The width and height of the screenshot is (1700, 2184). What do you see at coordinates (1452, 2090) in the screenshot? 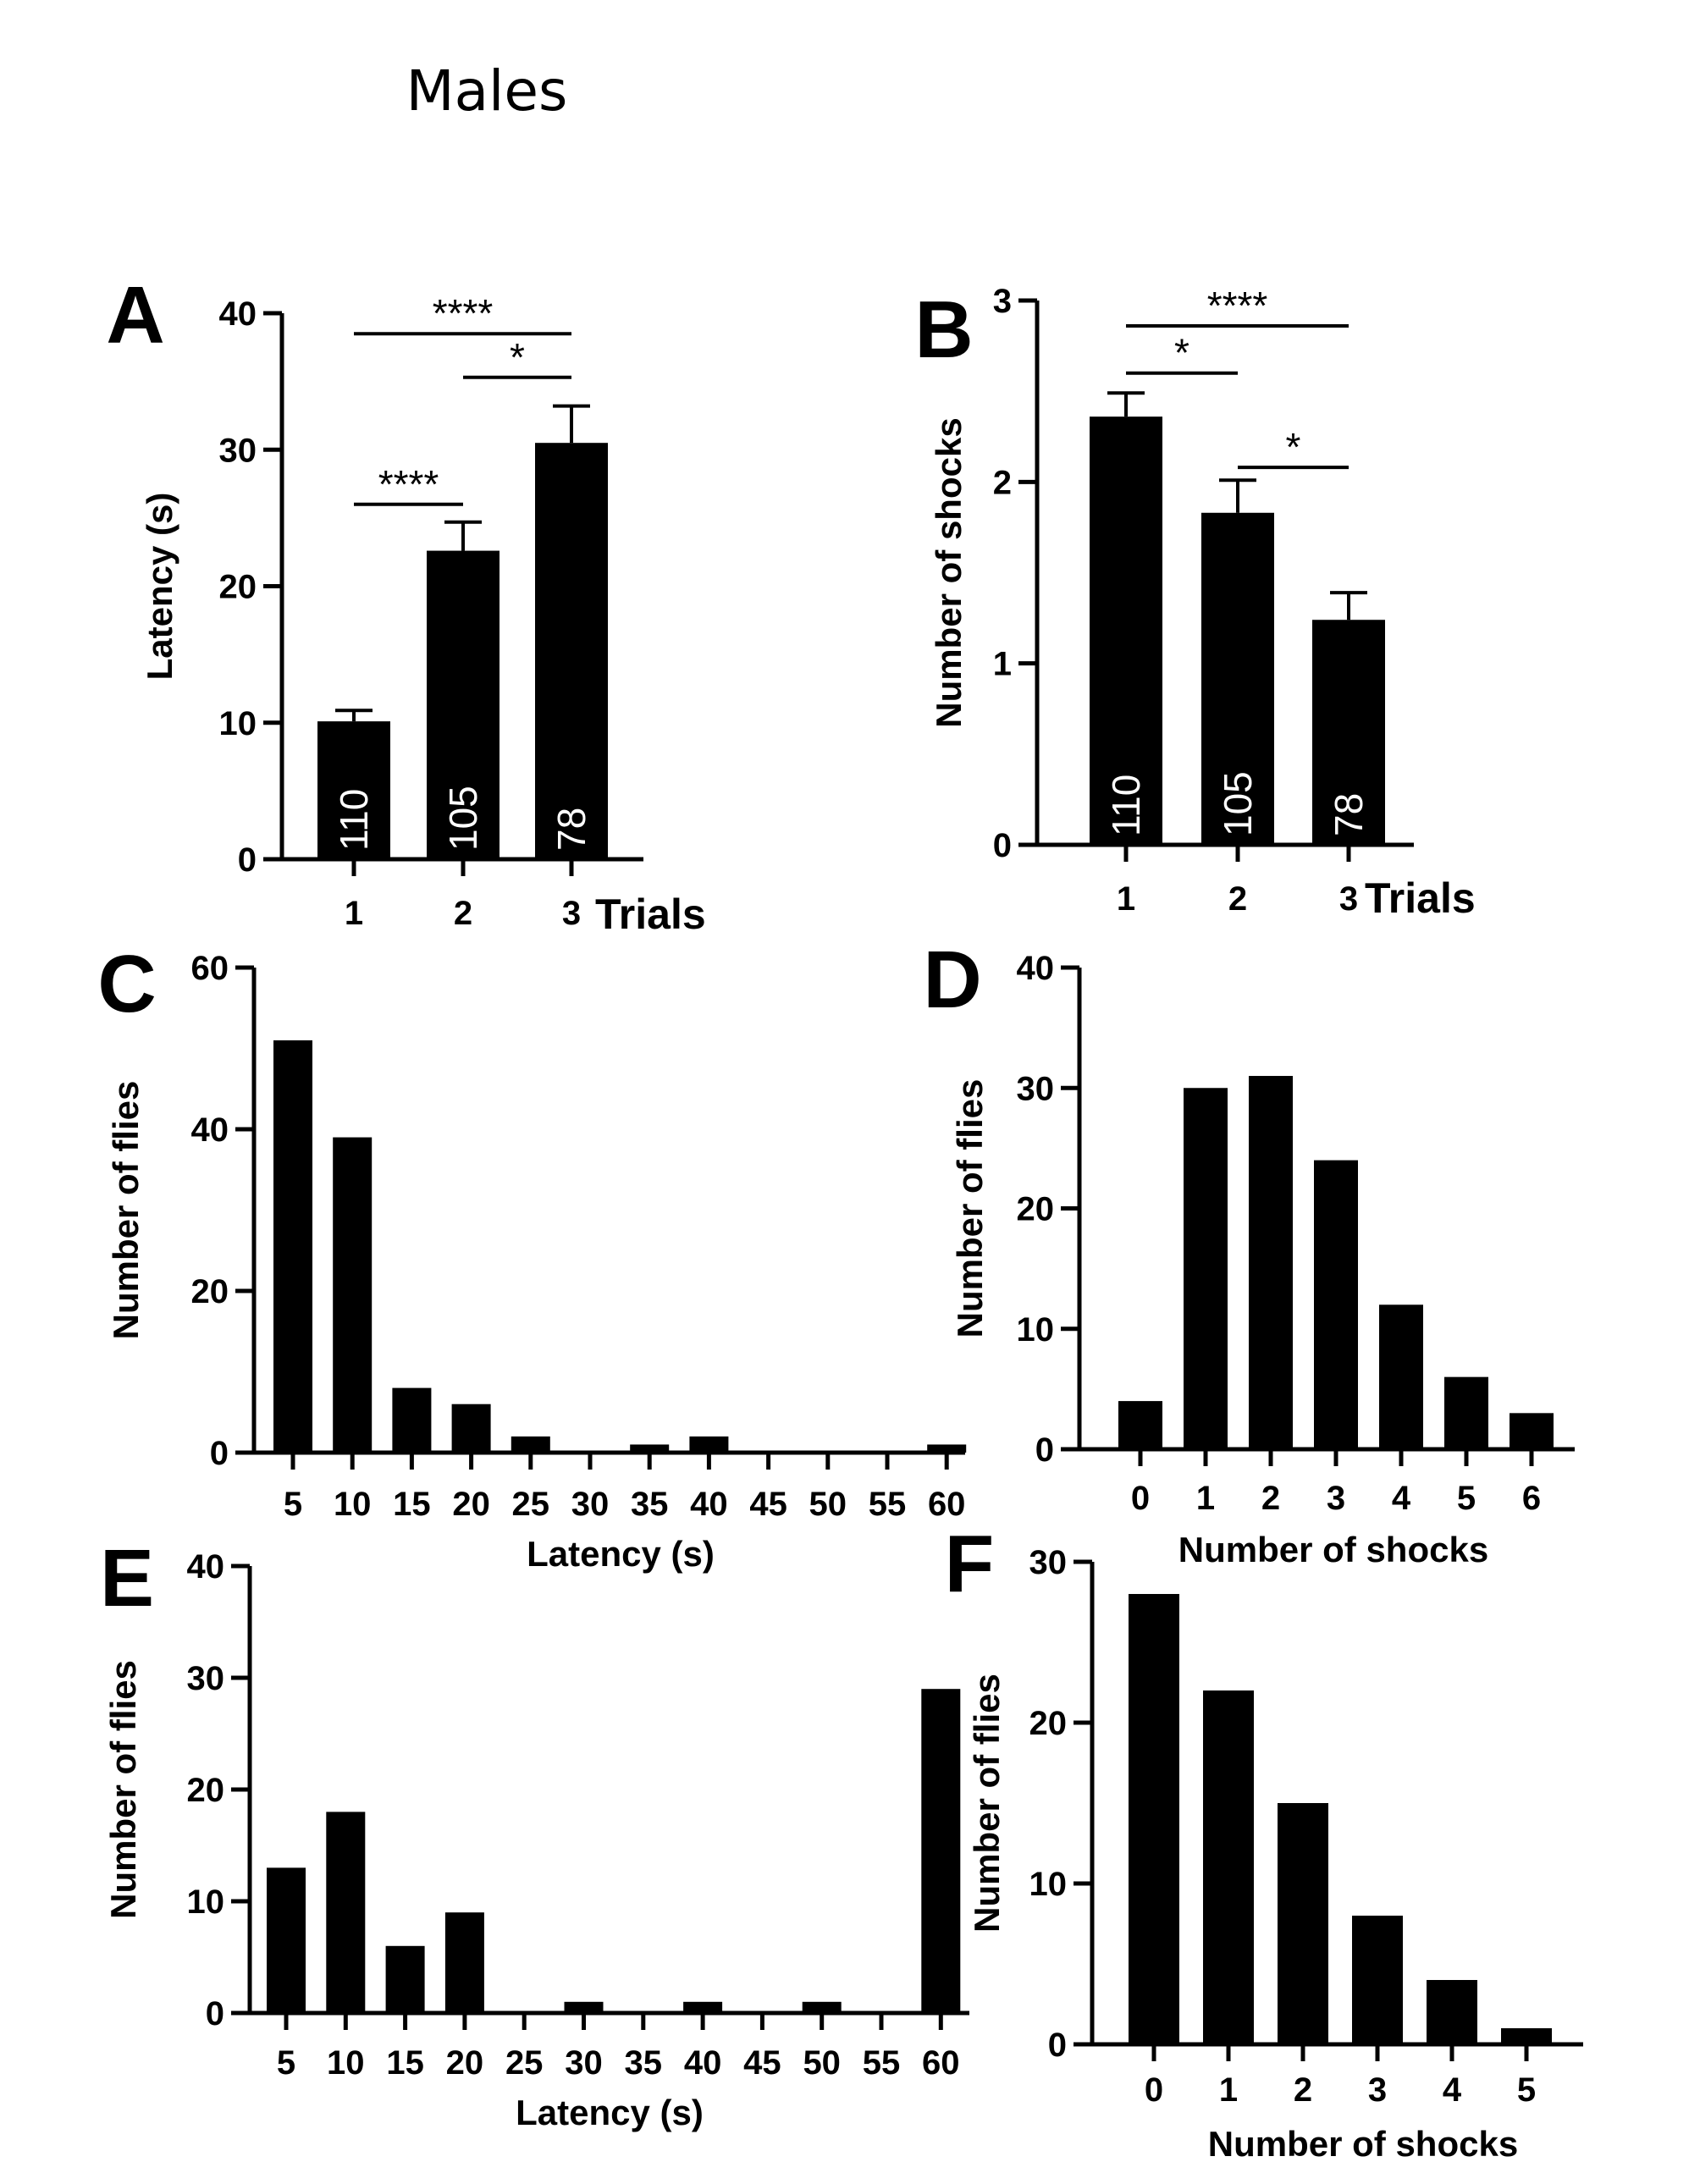
I see `x-tick-label: 4` at bounding box center [1452, 2090].